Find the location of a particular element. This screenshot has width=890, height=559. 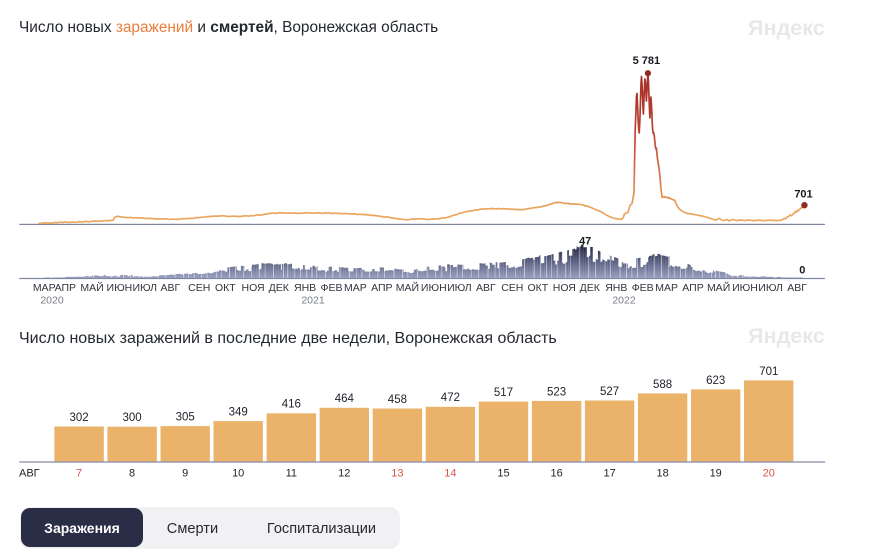

svg-text: 302 is located at coordinates (79, 418).